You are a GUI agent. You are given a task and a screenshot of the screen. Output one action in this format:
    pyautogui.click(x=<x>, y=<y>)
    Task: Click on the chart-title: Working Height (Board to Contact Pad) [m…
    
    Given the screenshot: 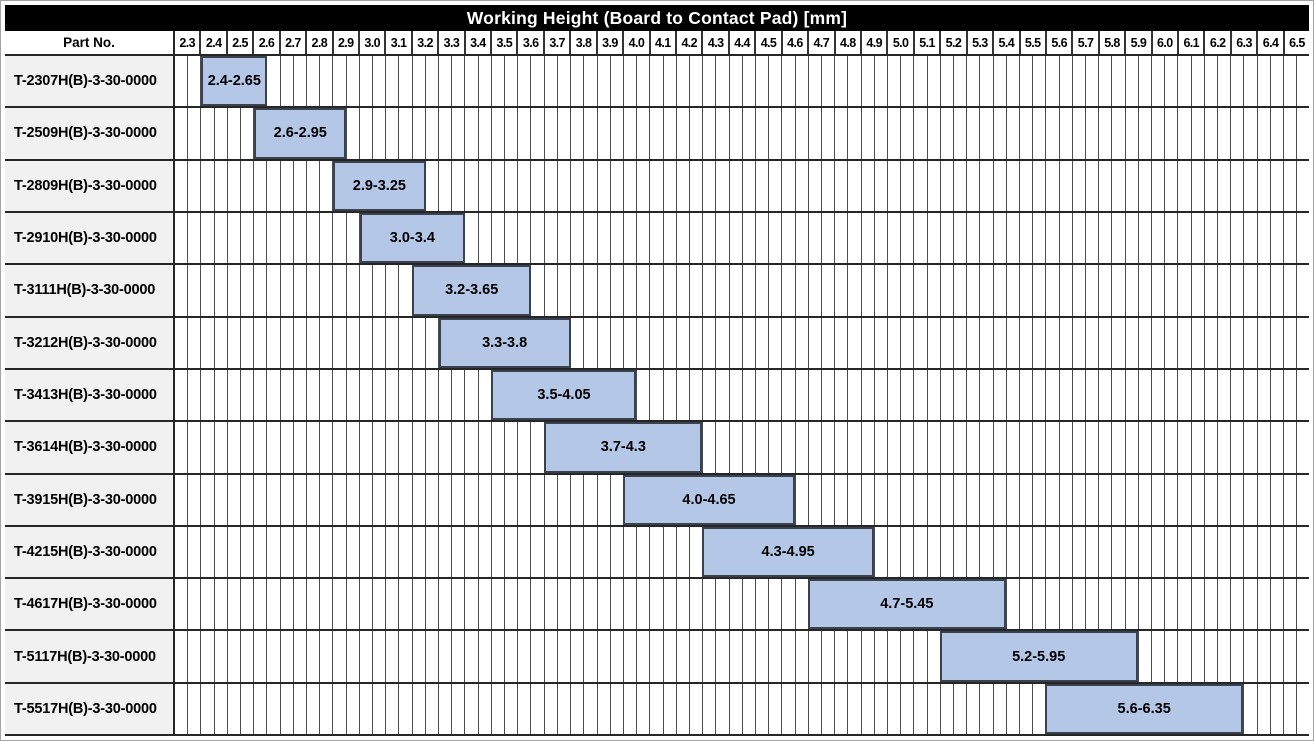 What is the action you would take?
    pyautogui.click(x=657, y=18)
    